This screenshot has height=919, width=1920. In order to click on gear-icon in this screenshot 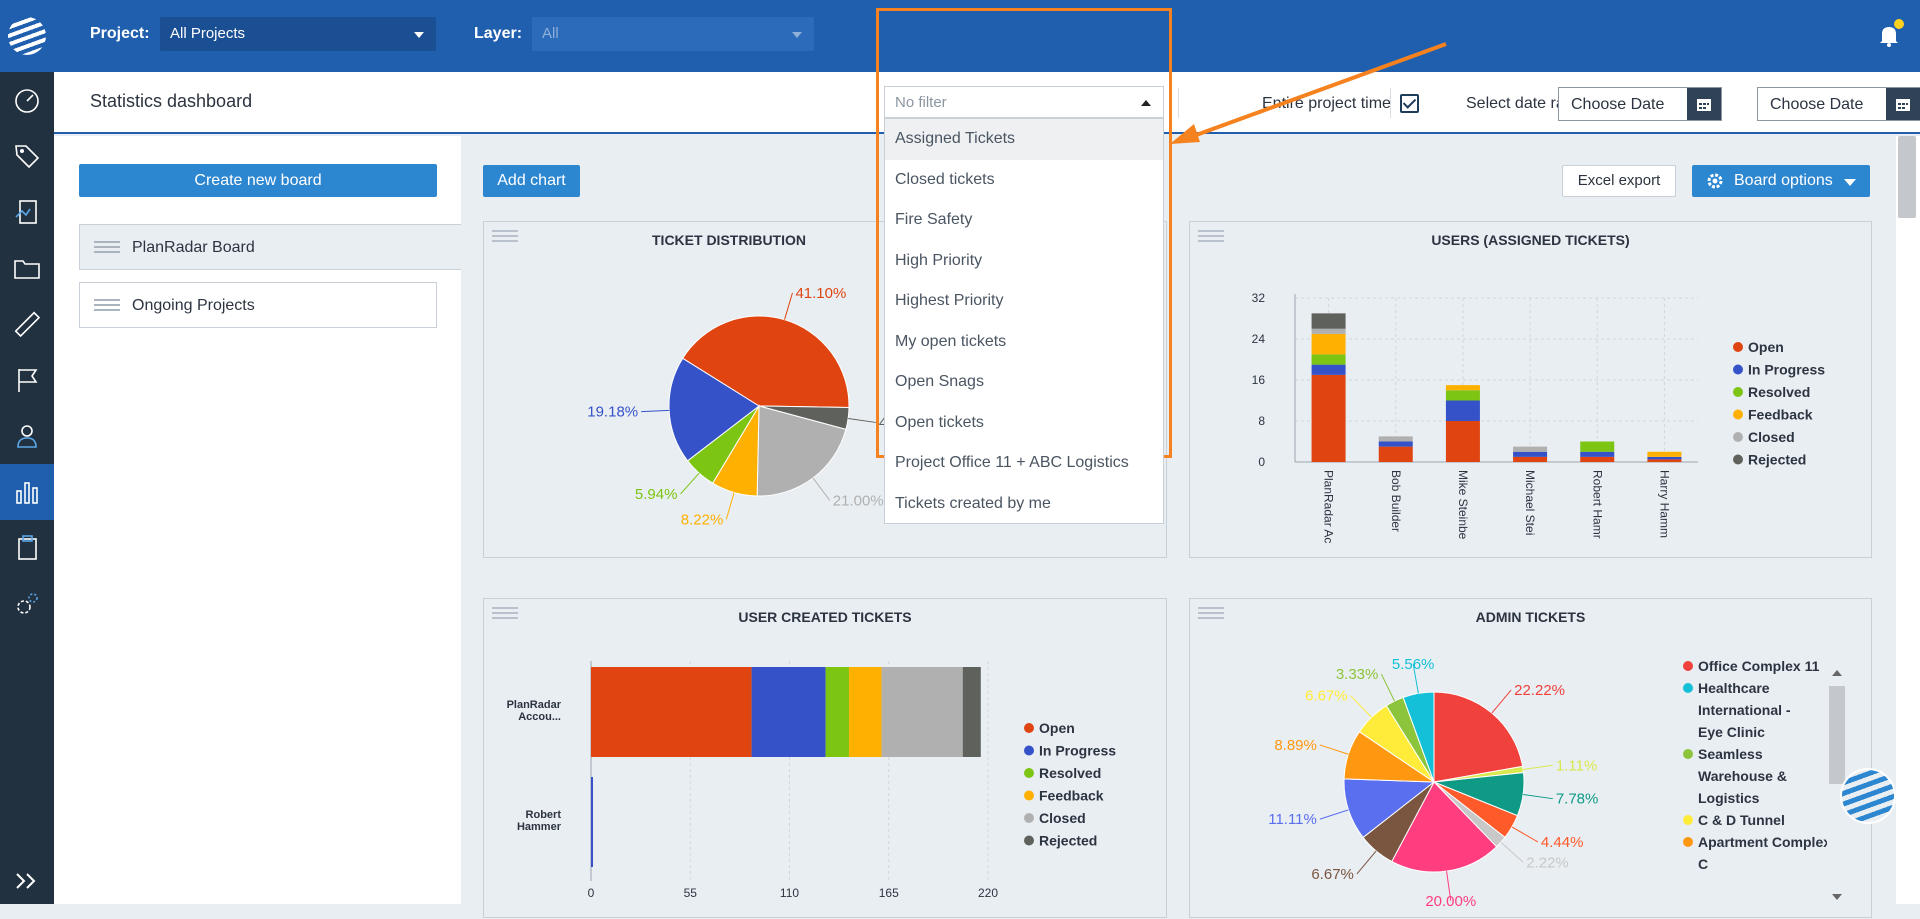, I will do `click(1715, 181)`.